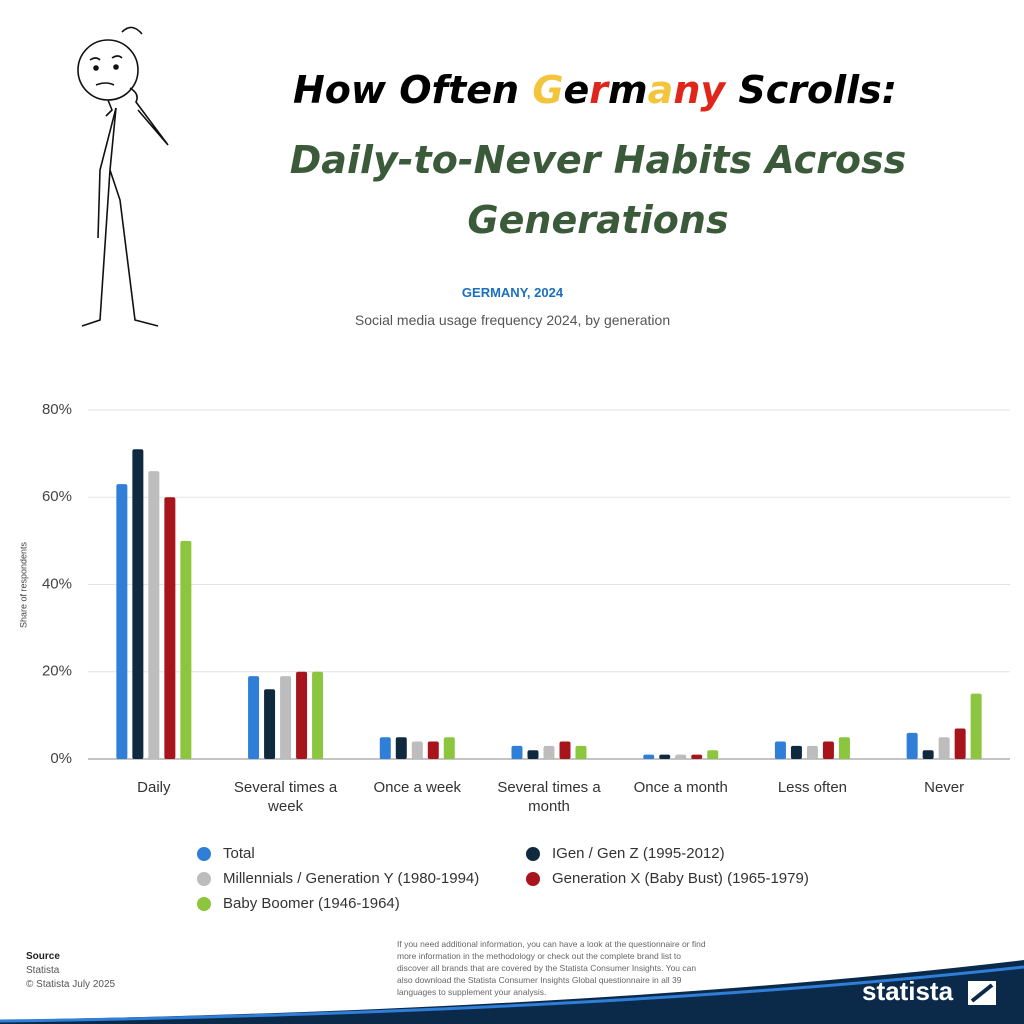 The width and height of the screenshot is (1024, 1024). Describe the element at coordinates (70, 971) in the screenshot. I see `source: Source Statista © Statista July 2025` at that location.